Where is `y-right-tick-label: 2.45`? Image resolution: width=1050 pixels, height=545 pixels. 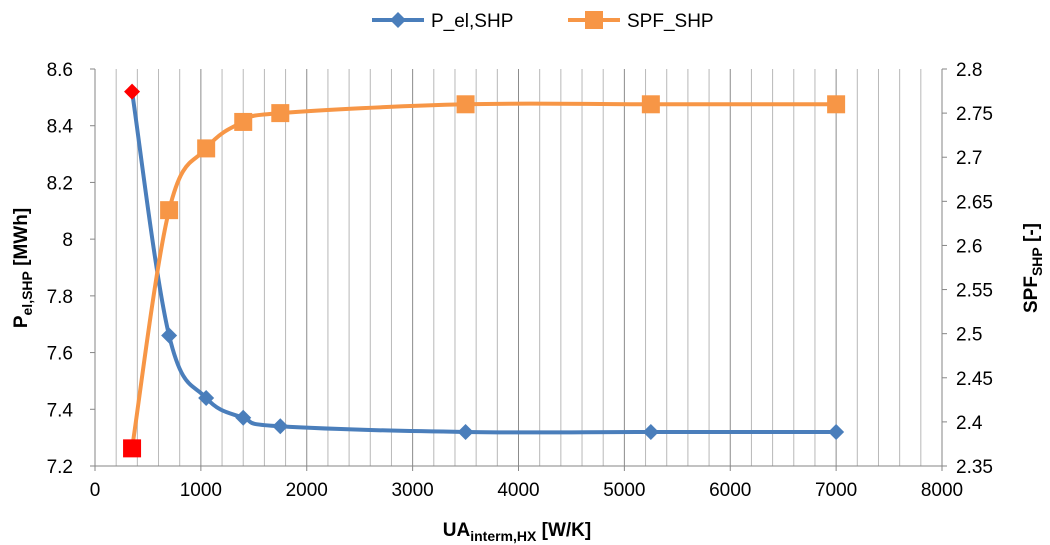
y-right-tick-label: 2.45 is located at coordinates (974, 379).